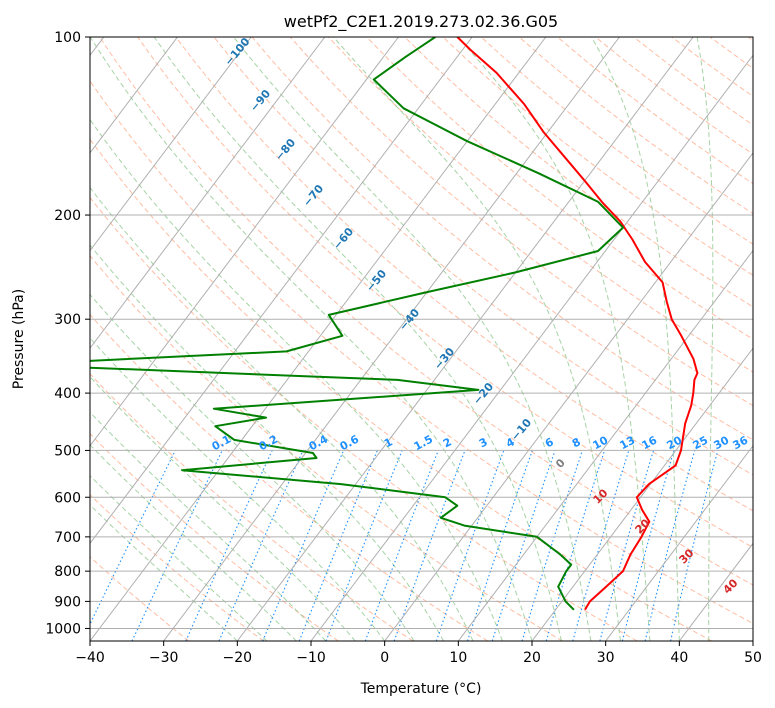  I want to click on mixing-ratio-label: 10, so click(601, 442).